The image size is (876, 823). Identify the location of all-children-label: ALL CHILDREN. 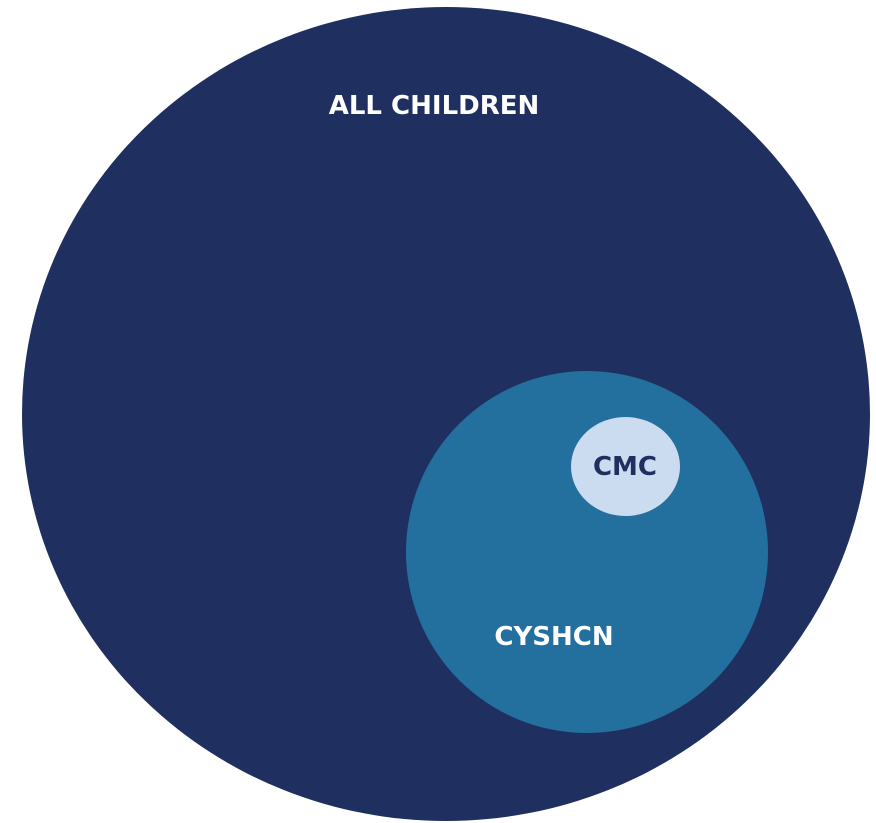
(434, 106).